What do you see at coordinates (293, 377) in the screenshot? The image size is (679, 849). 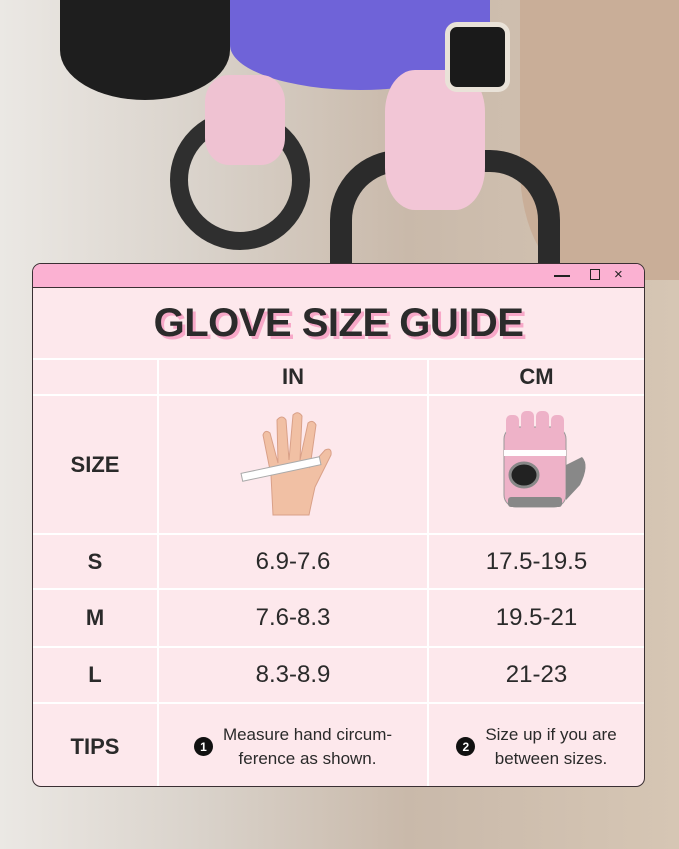 I see `column-header-in: IN` at bounding box center [293, 377].